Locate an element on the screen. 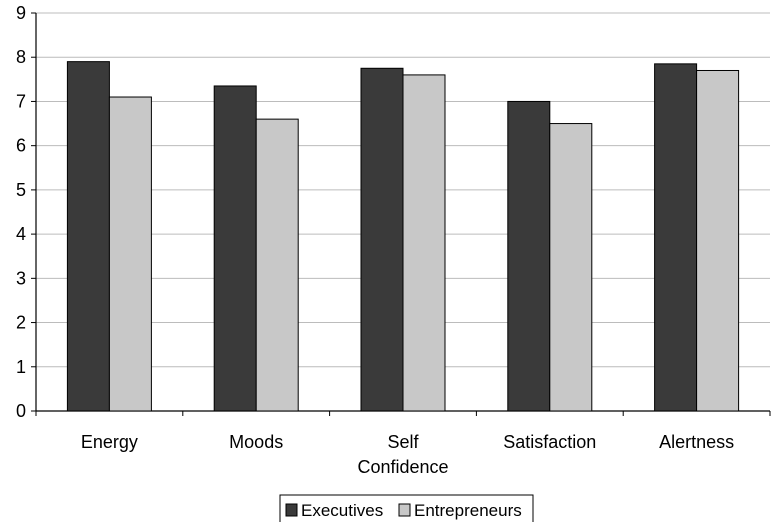 Image resolution: width=772 pixels, height=527 pixels. bar-executives-energy is located at coordinates (88, 236).